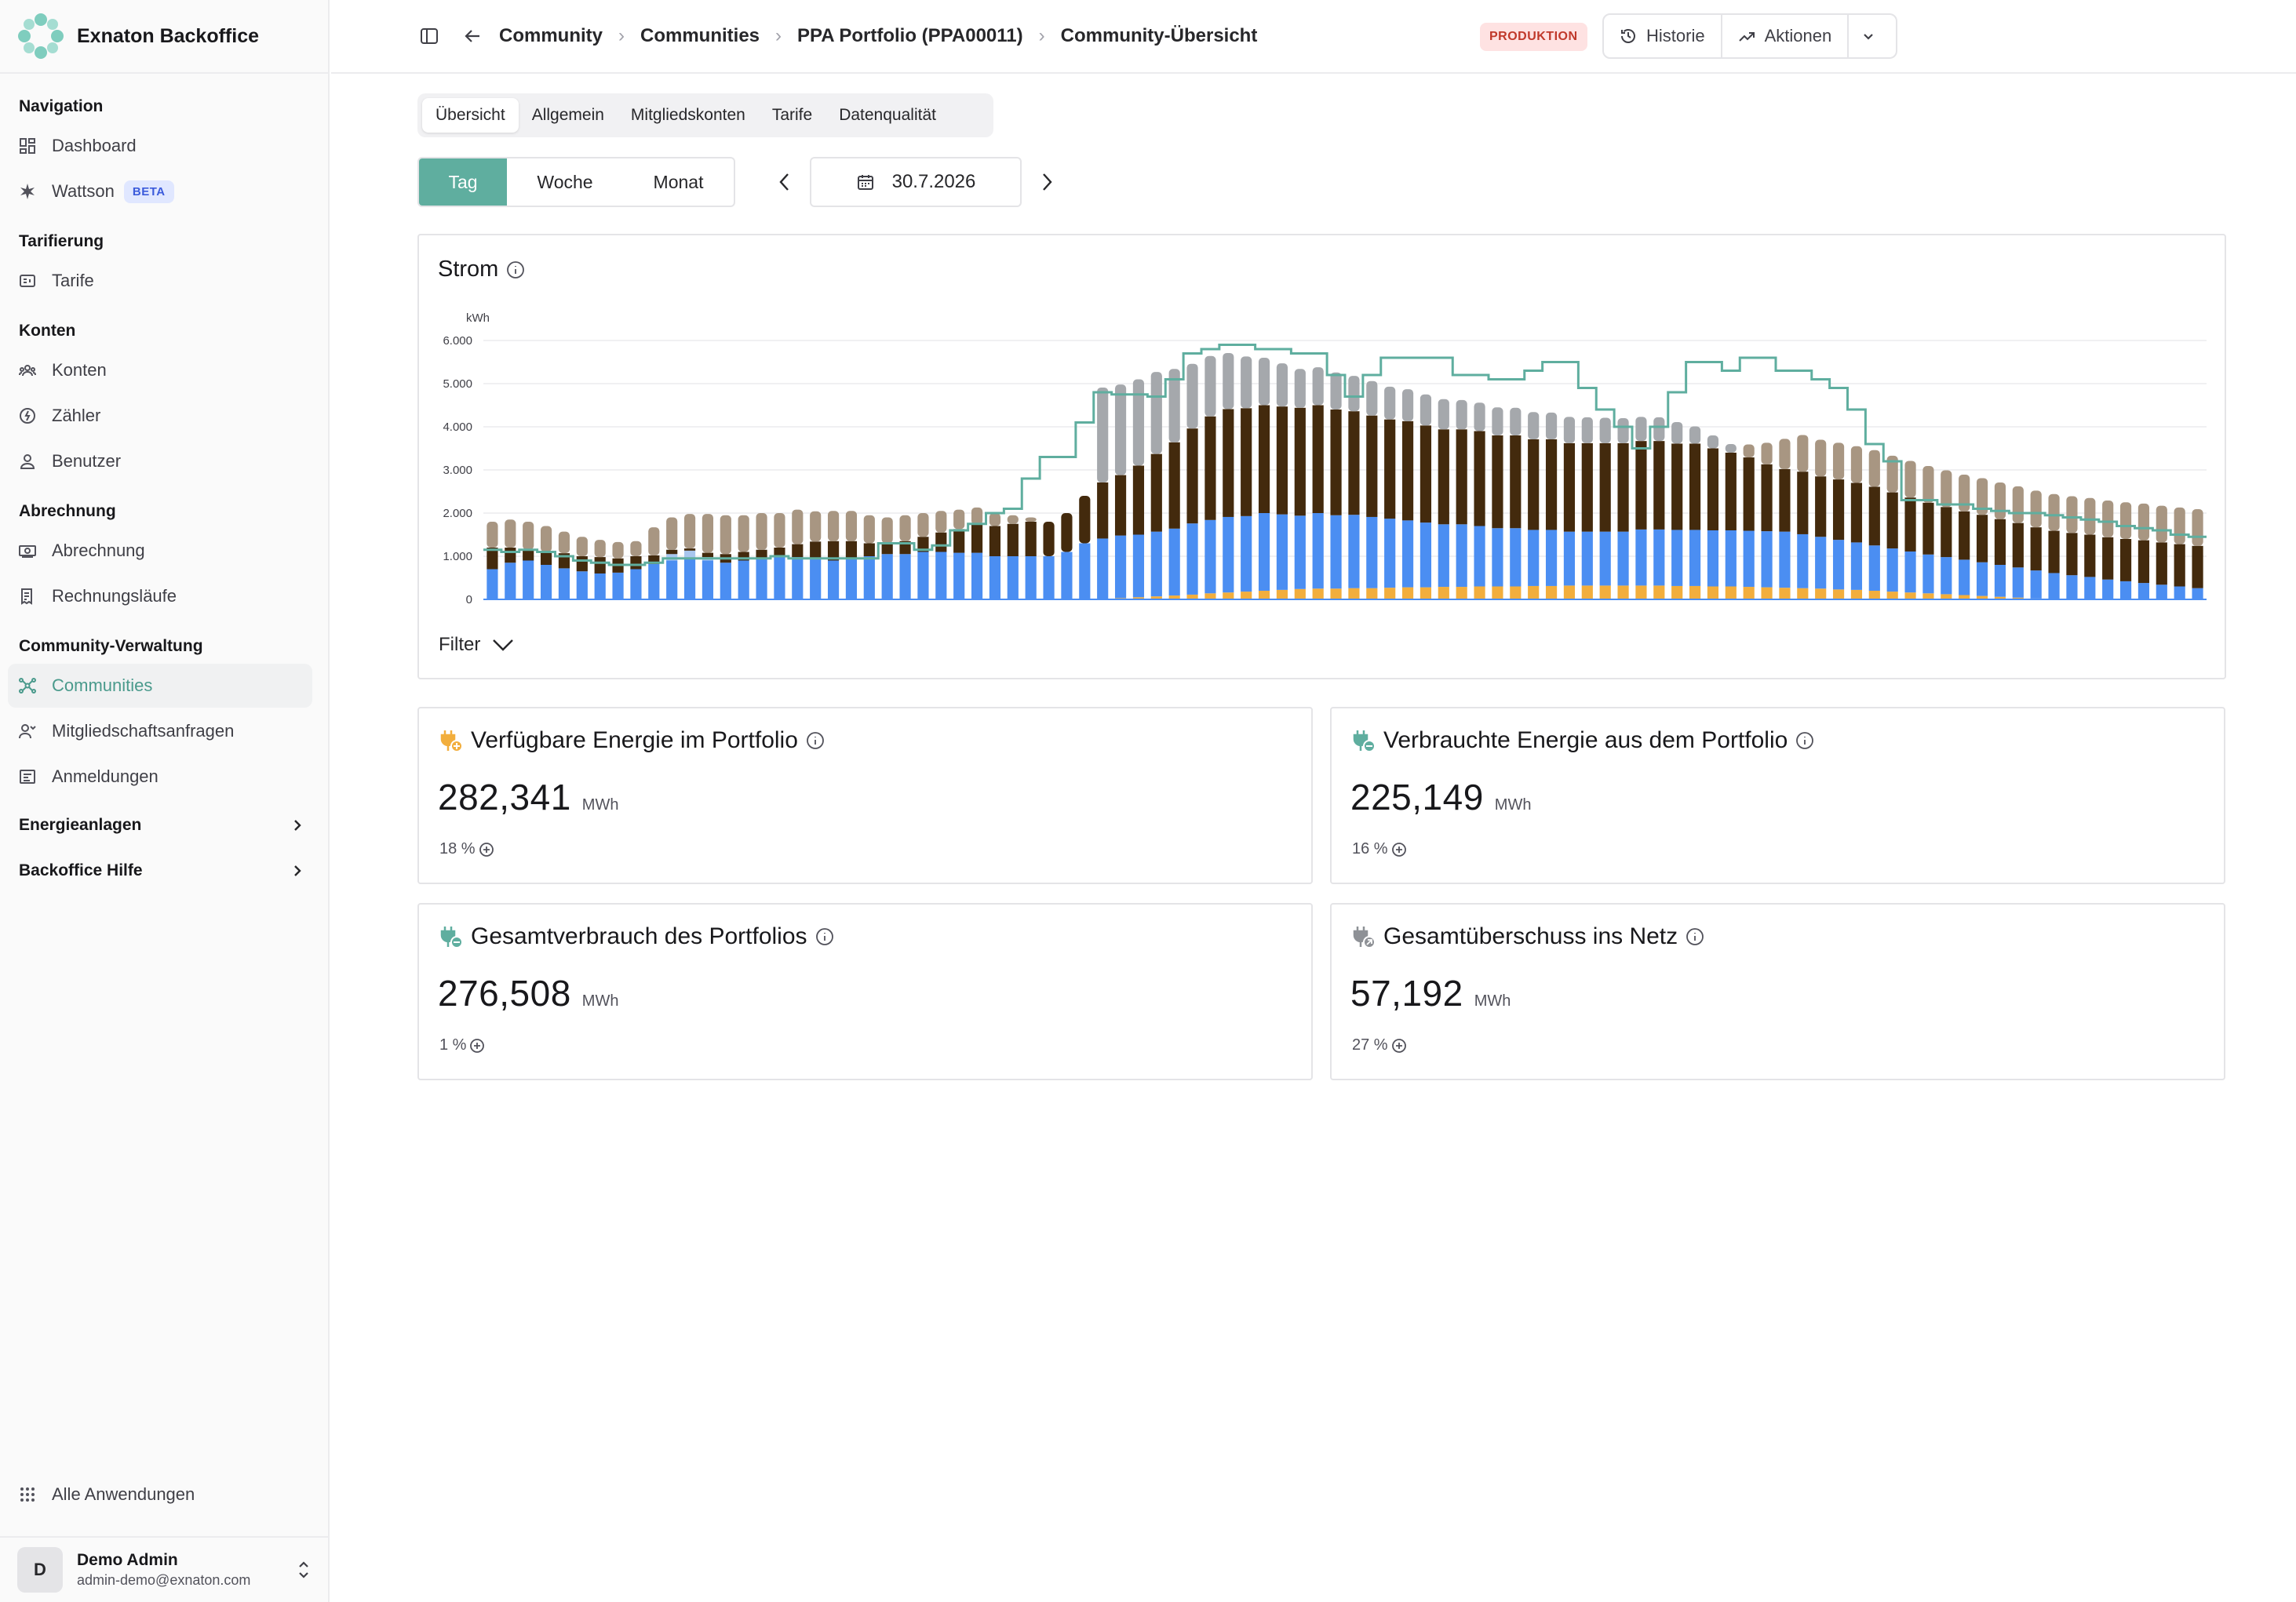 The height and width of the screenshot is (1602, 2296). Describe the element at coordinates (160, 596) in the screenshot. I see `sidebar-item-rechnungslaeufe: Rechnungsläufe` at that location.